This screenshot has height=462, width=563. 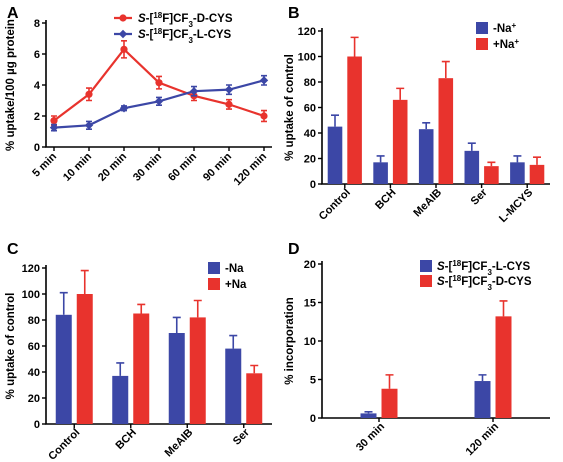 I want to click on legend-label: +Na+, so click(x=506, y=44).